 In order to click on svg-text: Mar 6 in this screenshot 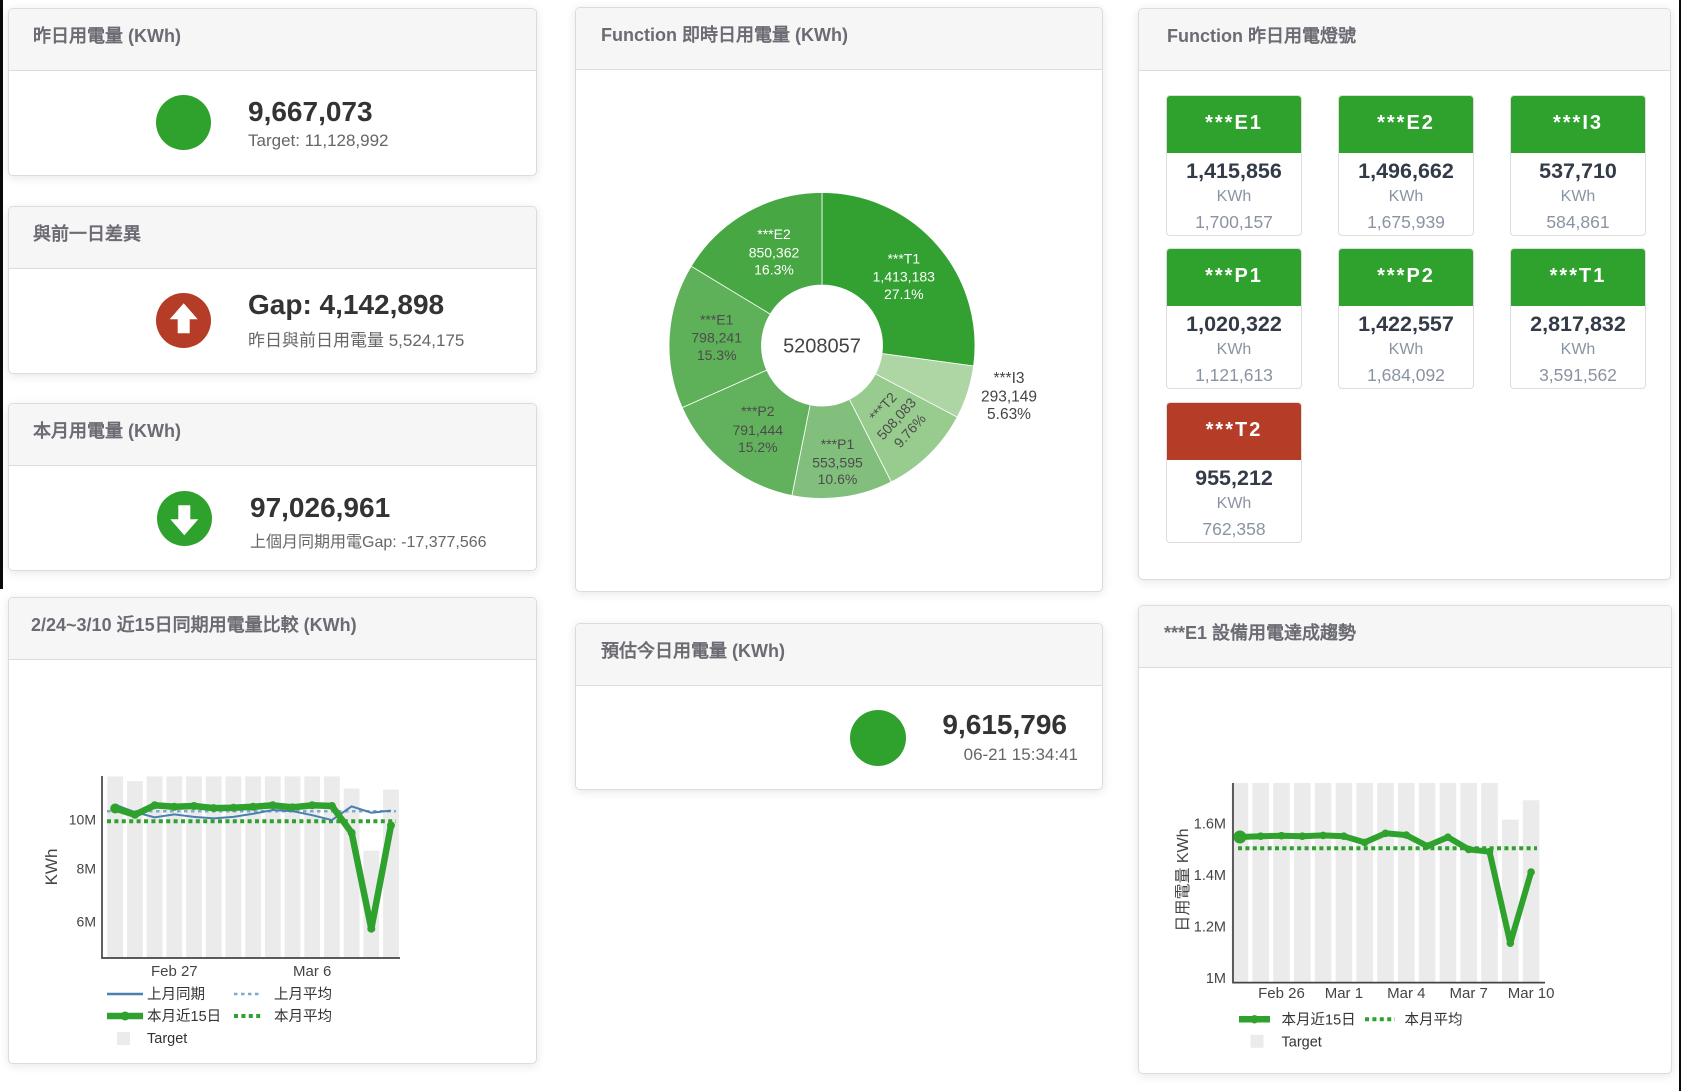, I will do `click(312, 971)`.